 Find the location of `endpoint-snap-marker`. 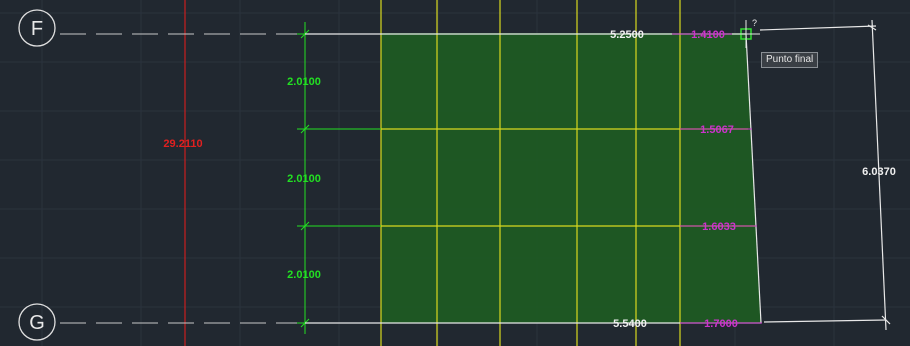

endpoint-snap-marker is located at coordinates (746, 34).